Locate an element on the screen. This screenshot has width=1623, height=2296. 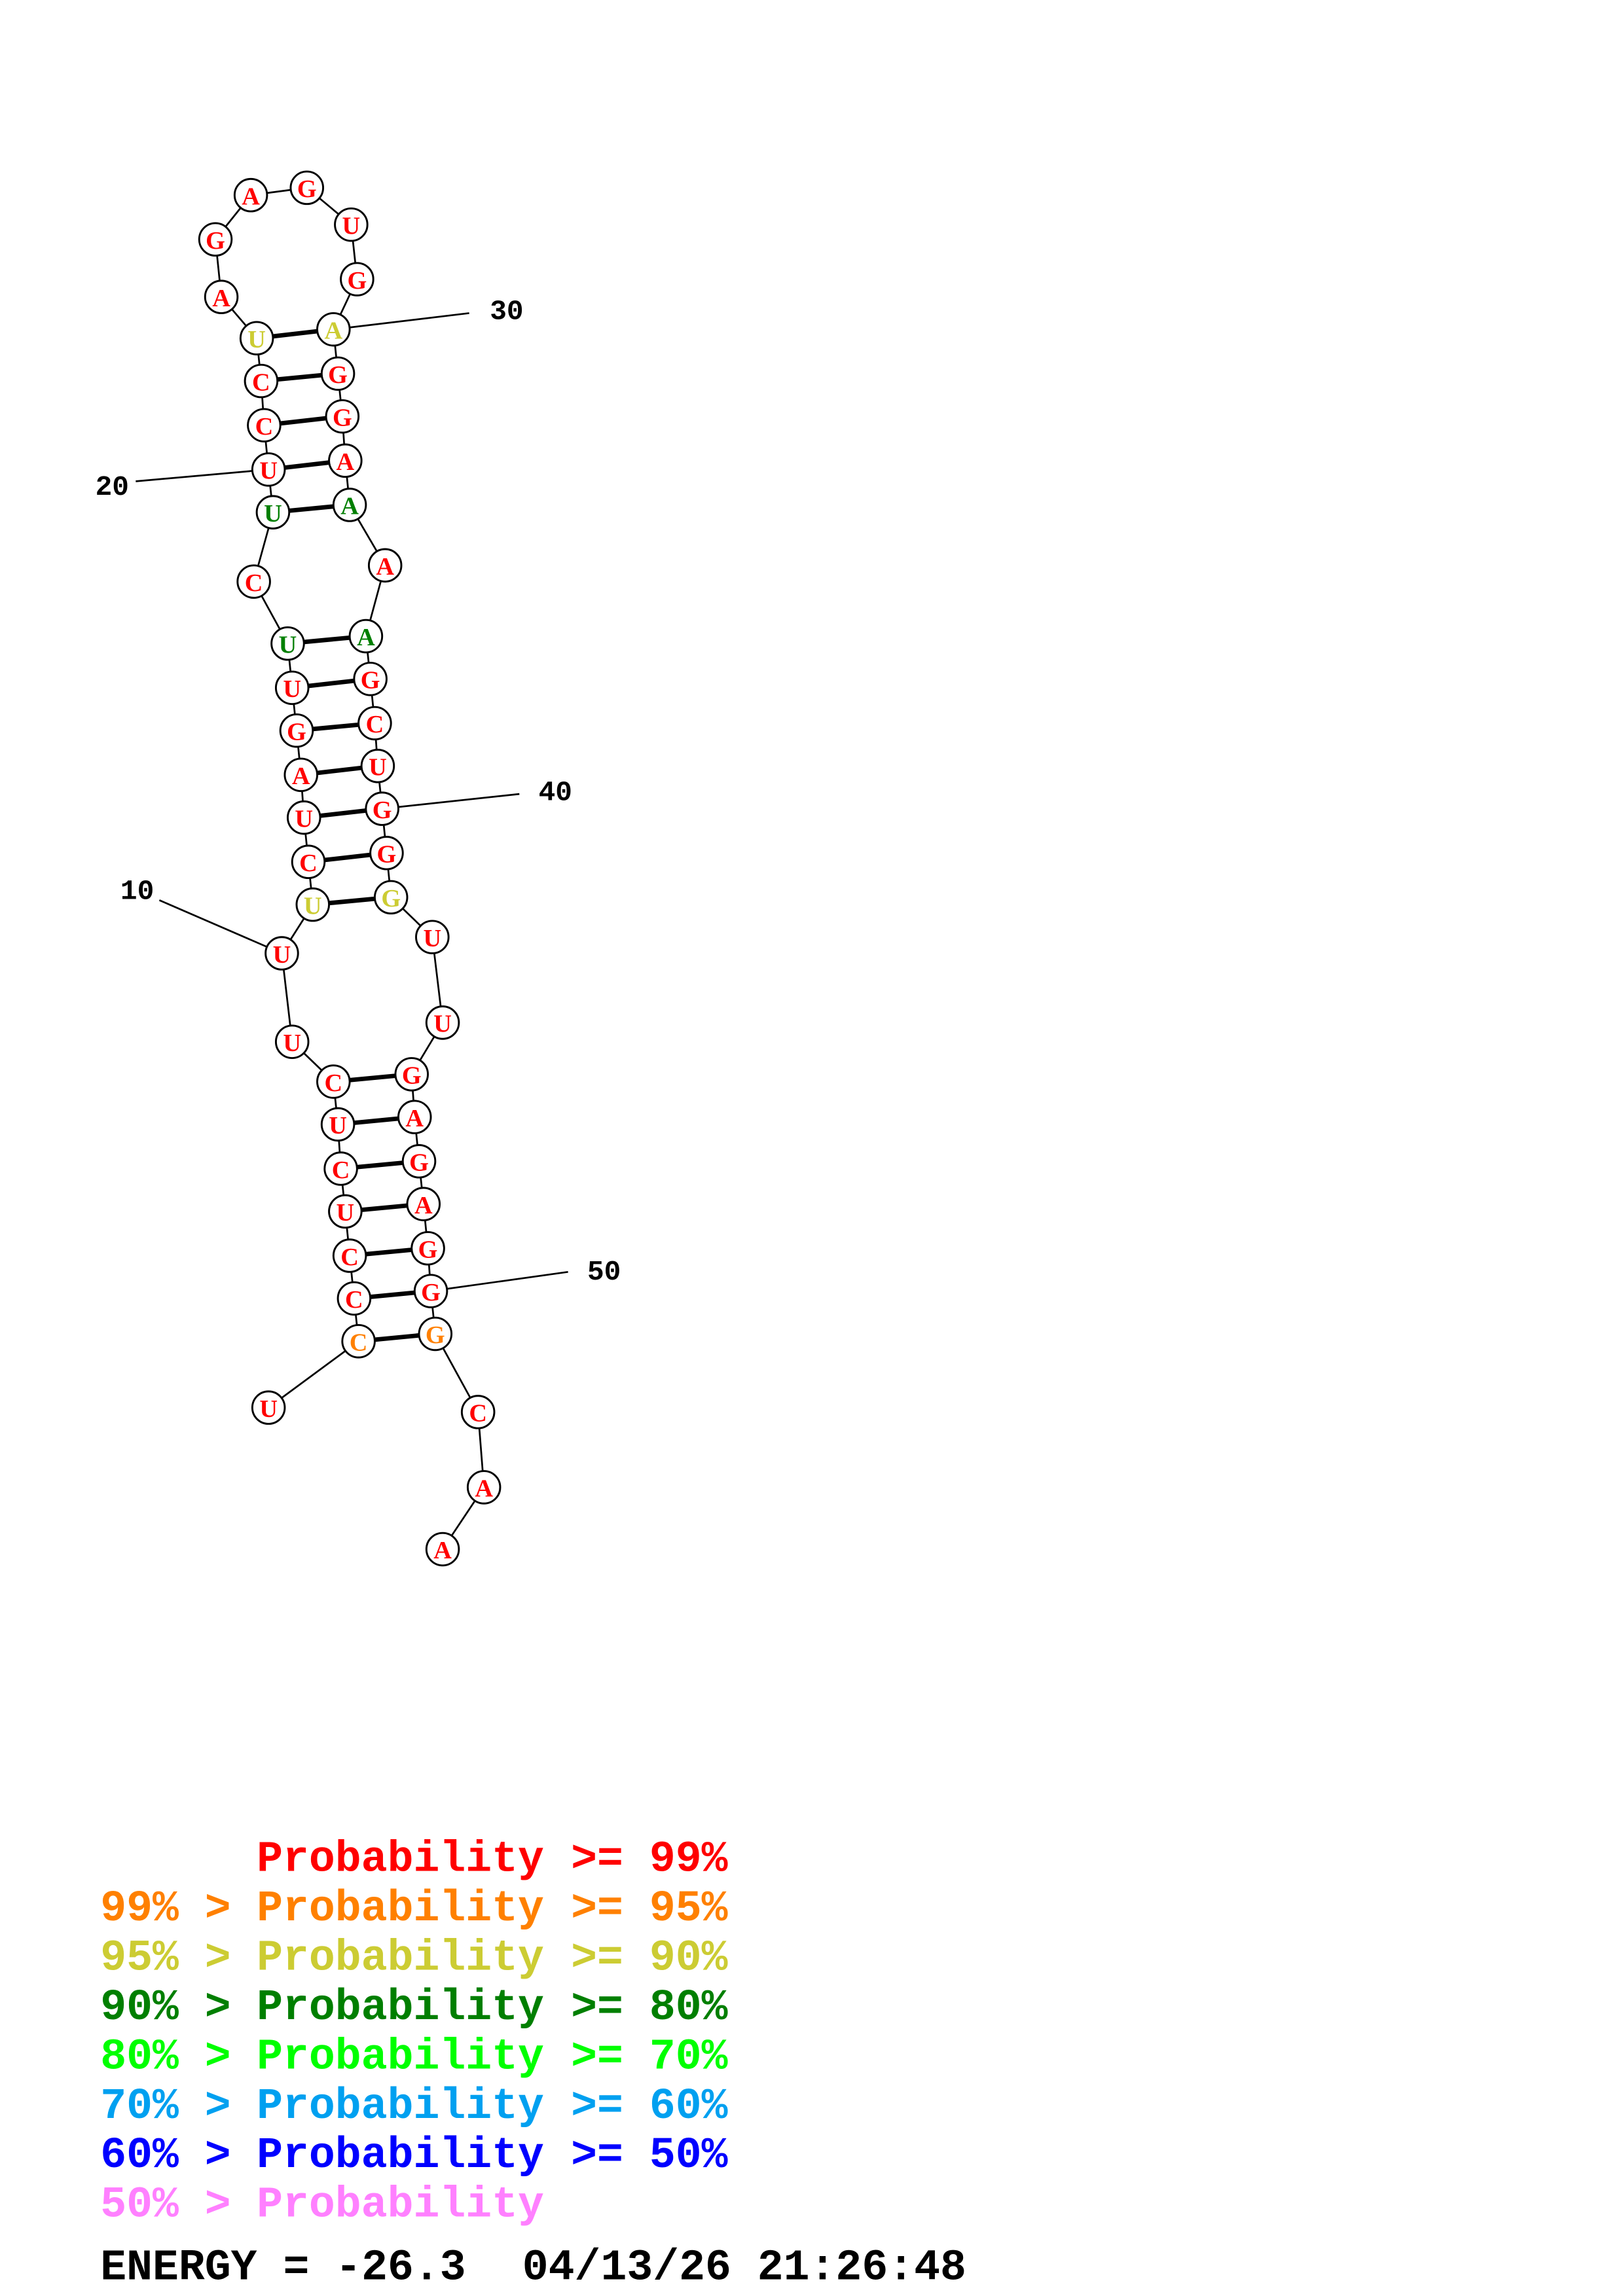
legend-suffix: >= 95% is located at coordinates (649, 1908).